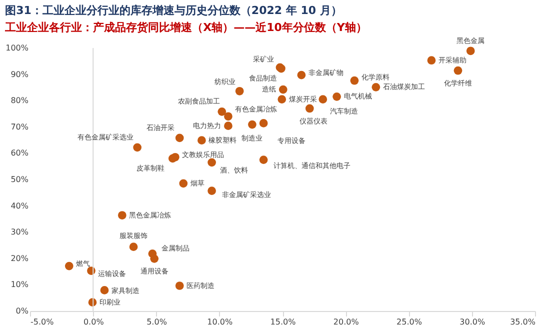 This screenshot has width=550, height=331. Describe the element at coordinates (173, 10) in the screenshot. I see `chart-title: 图31：工业企业分行业的库存增速与历史分位数（2022 年 10 月）` at that location.